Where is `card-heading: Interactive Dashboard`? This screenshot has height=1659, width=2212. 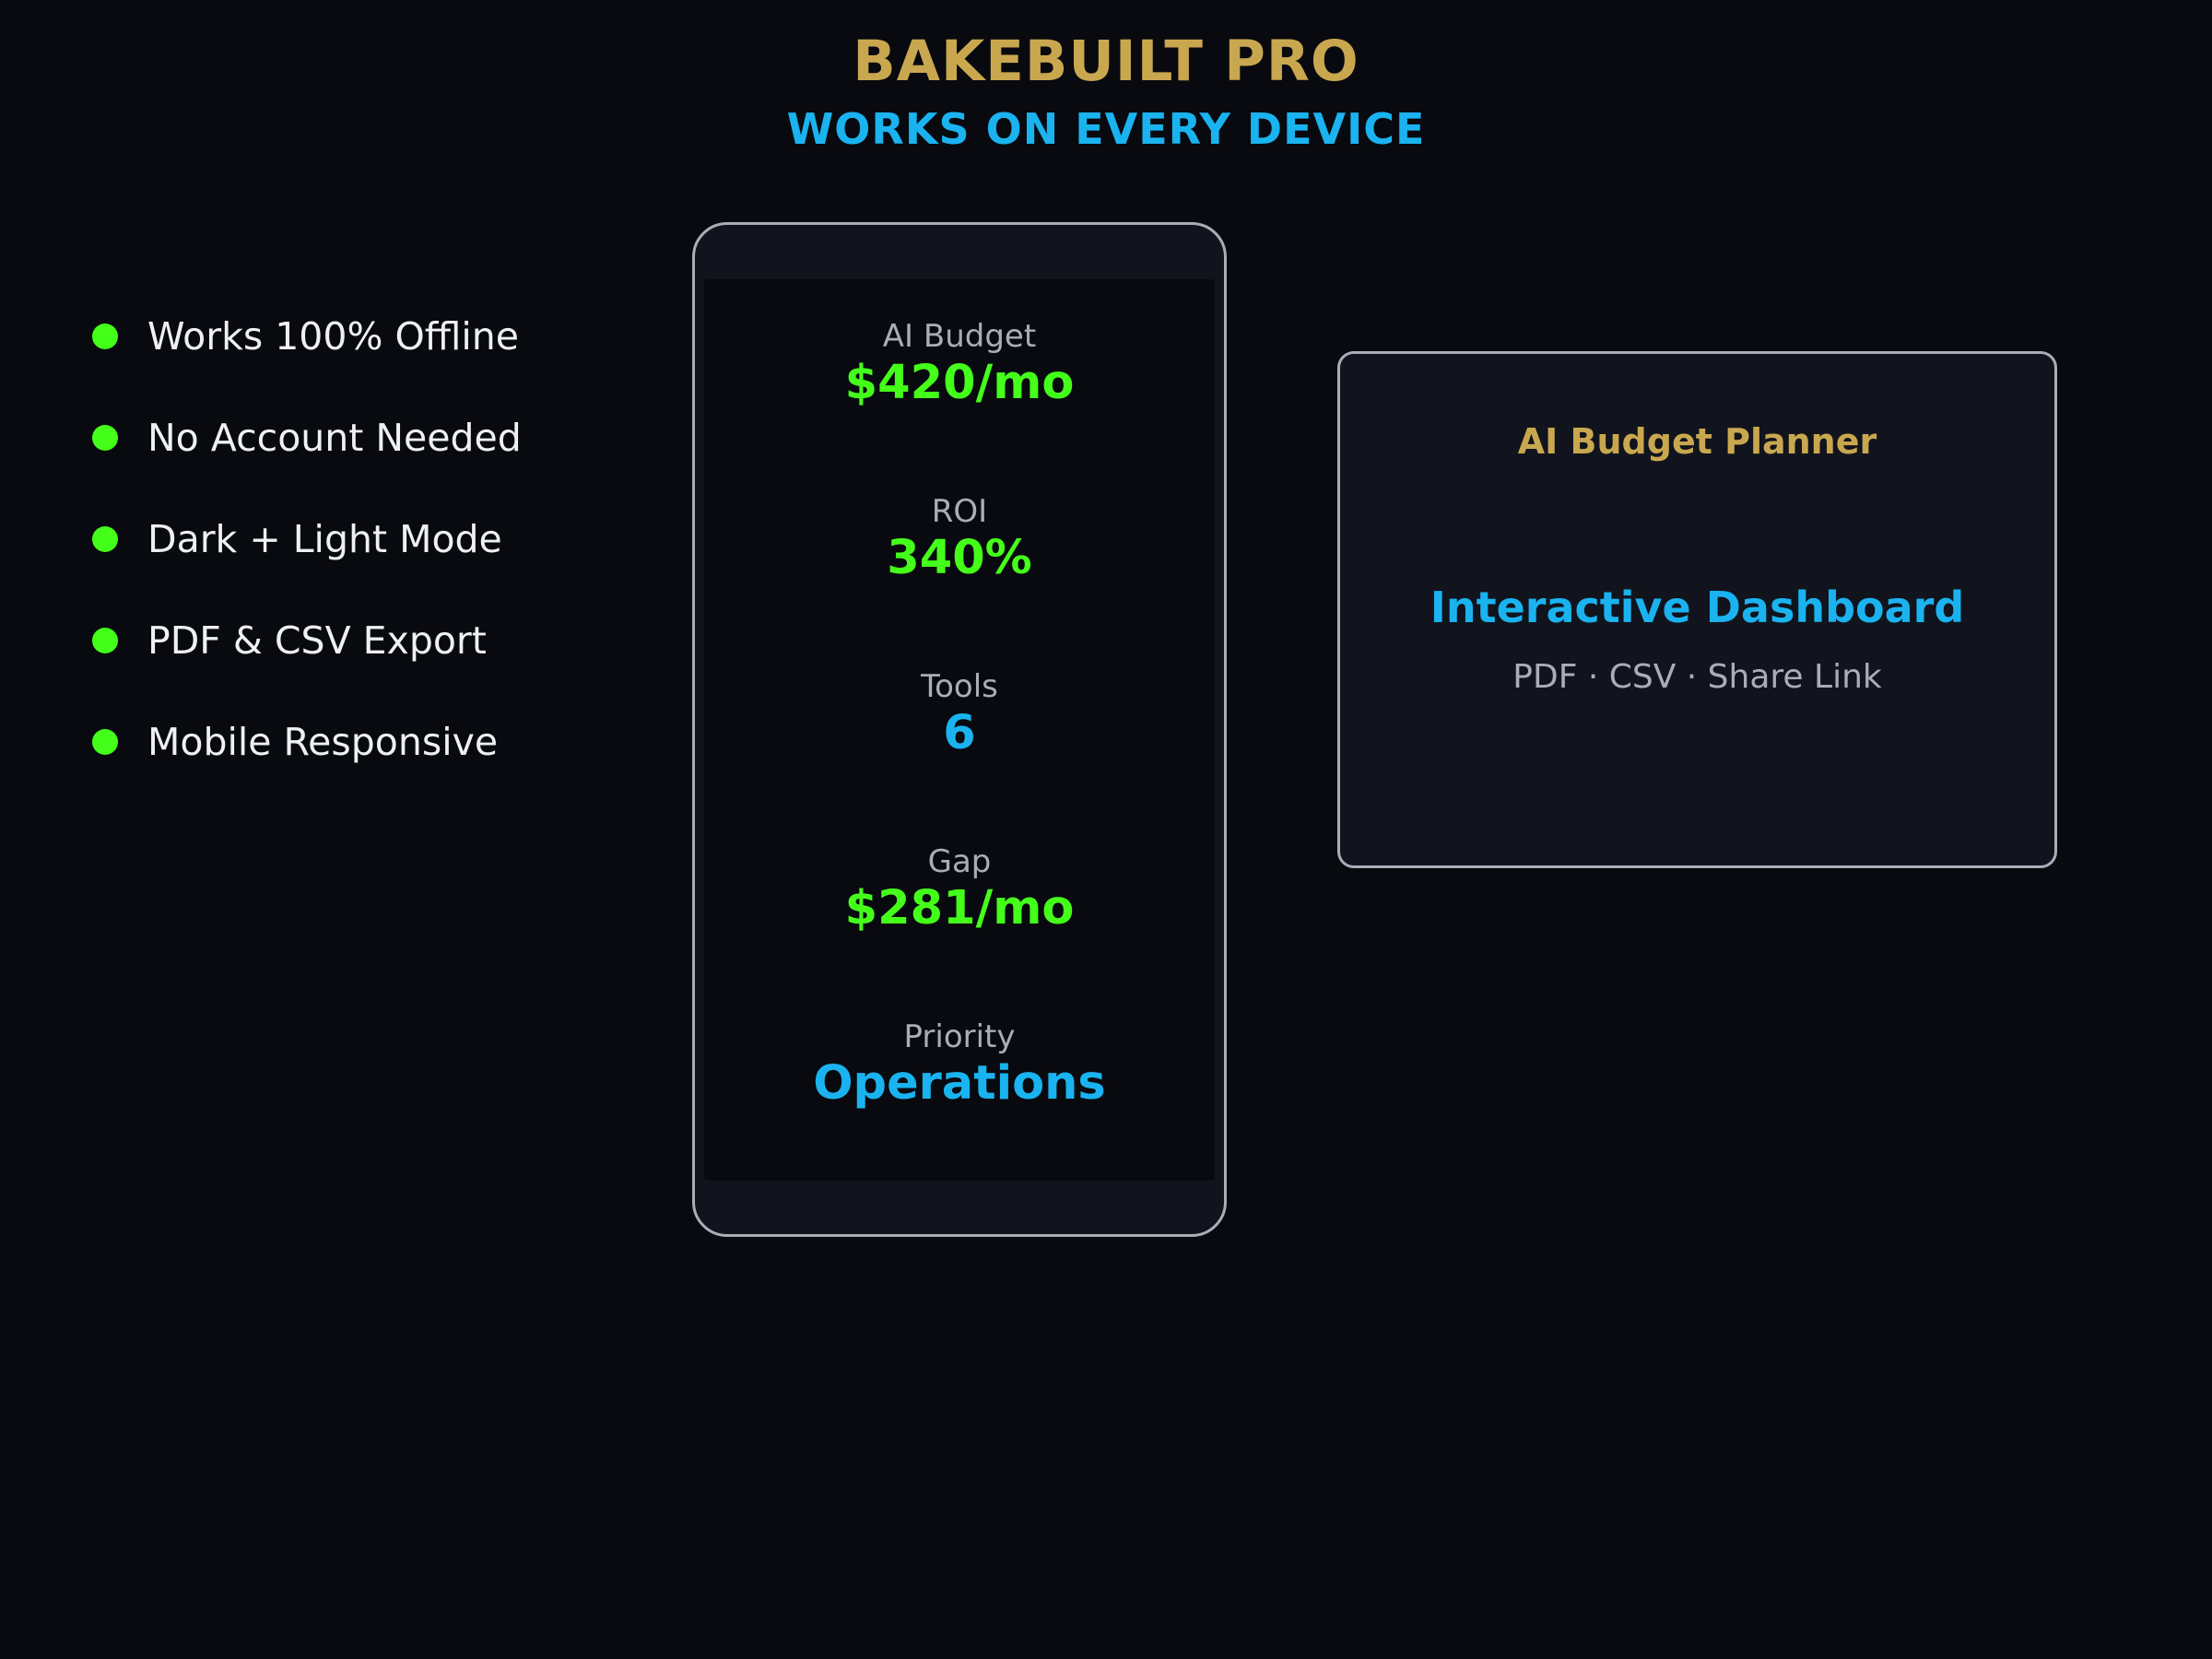
card-heading: Interactive Dashboard is located at coordinates (1697, 607).